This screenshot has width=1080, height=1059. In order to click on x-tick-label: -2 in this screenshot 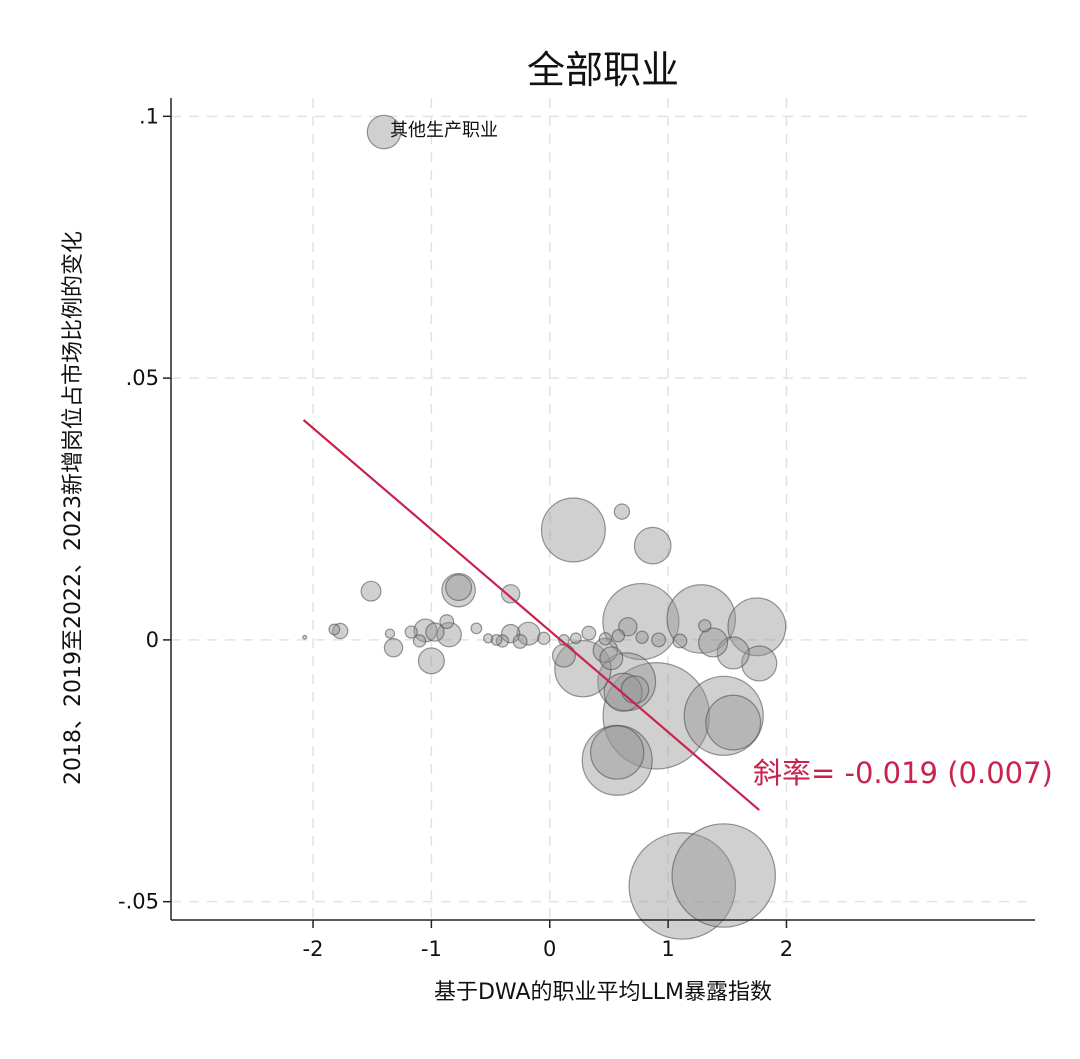, I will do `click(313, 949)`.